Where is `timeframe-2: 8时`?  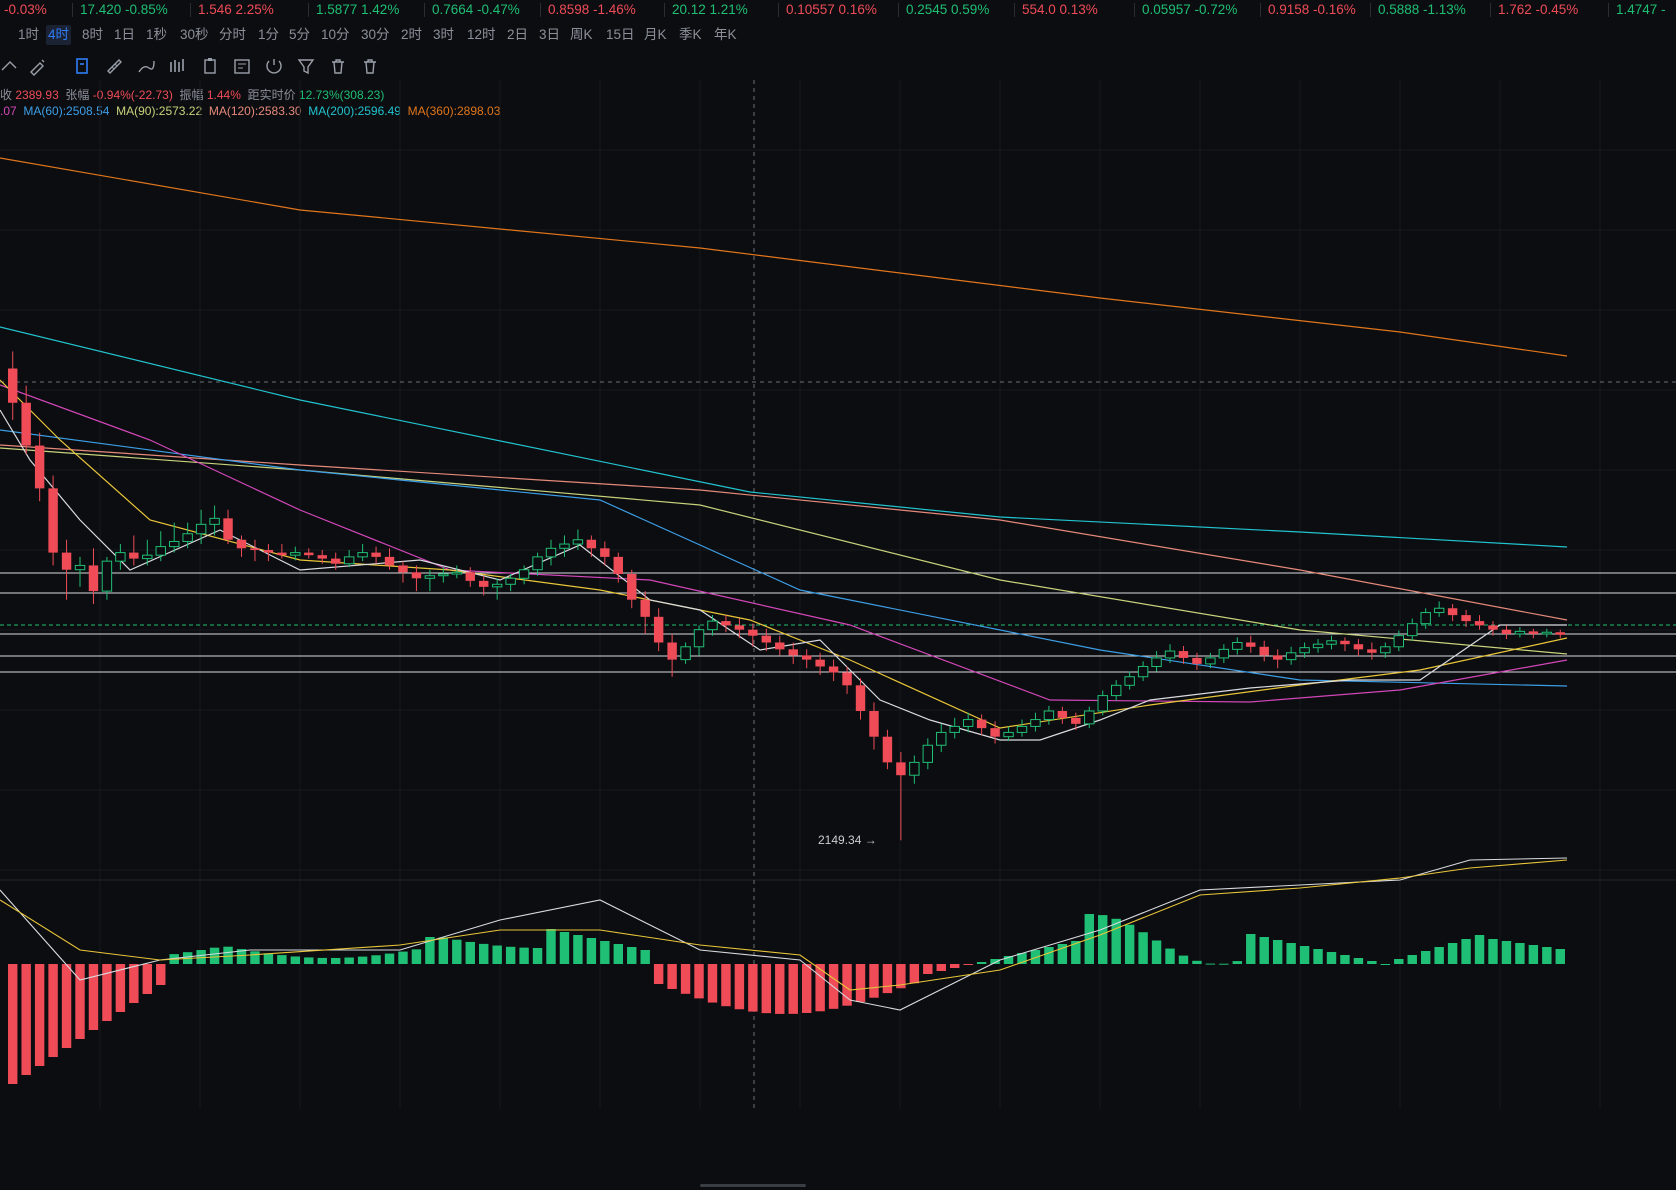
timeframe-2: 8时 is located at coordinates (93, 34).